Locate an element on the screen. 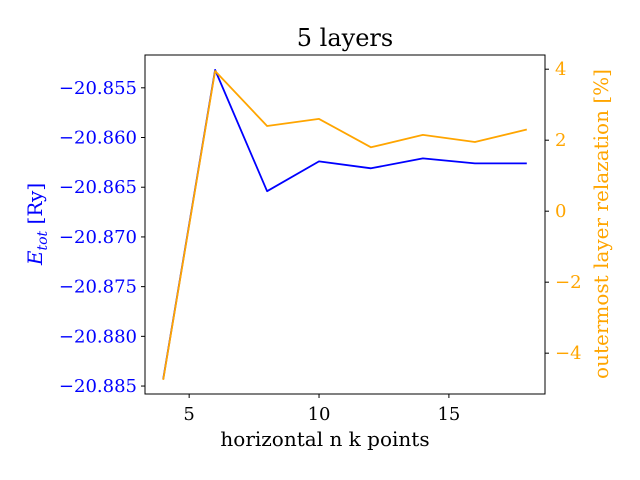 This screenshot has height=480, width=640. left-y-tick-label: −20.860 is located at coordinates (98, 138).